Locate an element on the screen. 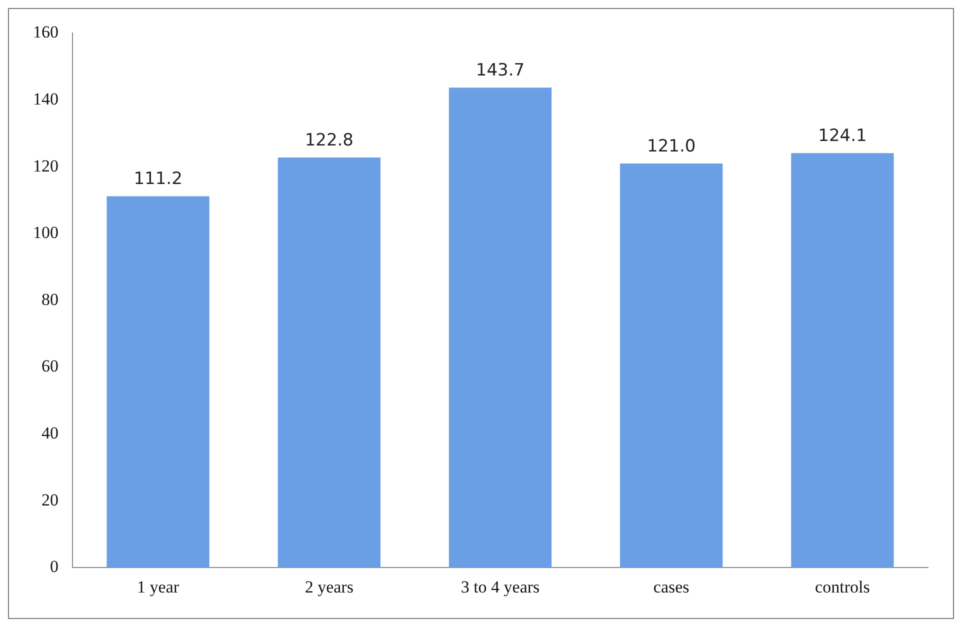 The width and height of the screenshot is (962, 627). y-tick-label: 60 is located at coordinates (50, 366).